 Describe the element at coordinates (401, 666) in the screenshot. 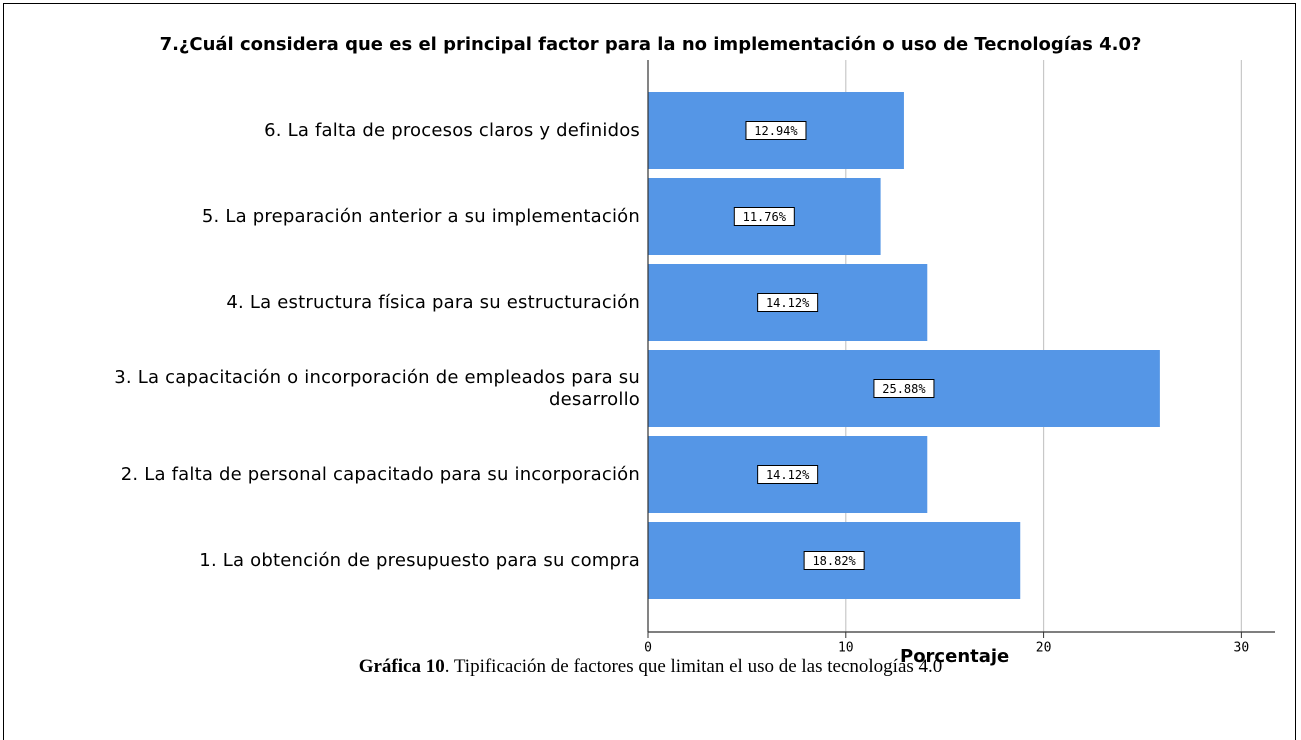

I see `caption-label: Gráfica 10` at that location.